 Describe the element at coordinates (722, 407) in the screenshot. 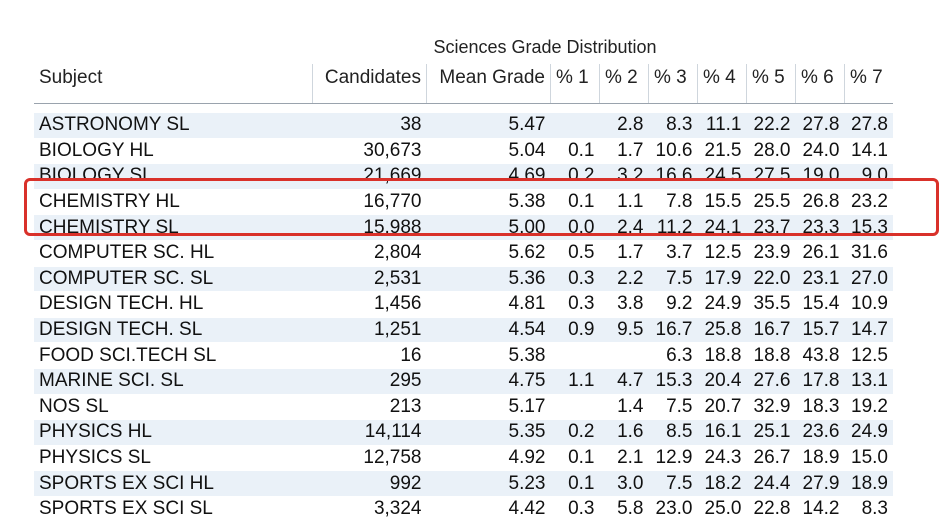

I see `cell-pct-4: 20.7` at that location.